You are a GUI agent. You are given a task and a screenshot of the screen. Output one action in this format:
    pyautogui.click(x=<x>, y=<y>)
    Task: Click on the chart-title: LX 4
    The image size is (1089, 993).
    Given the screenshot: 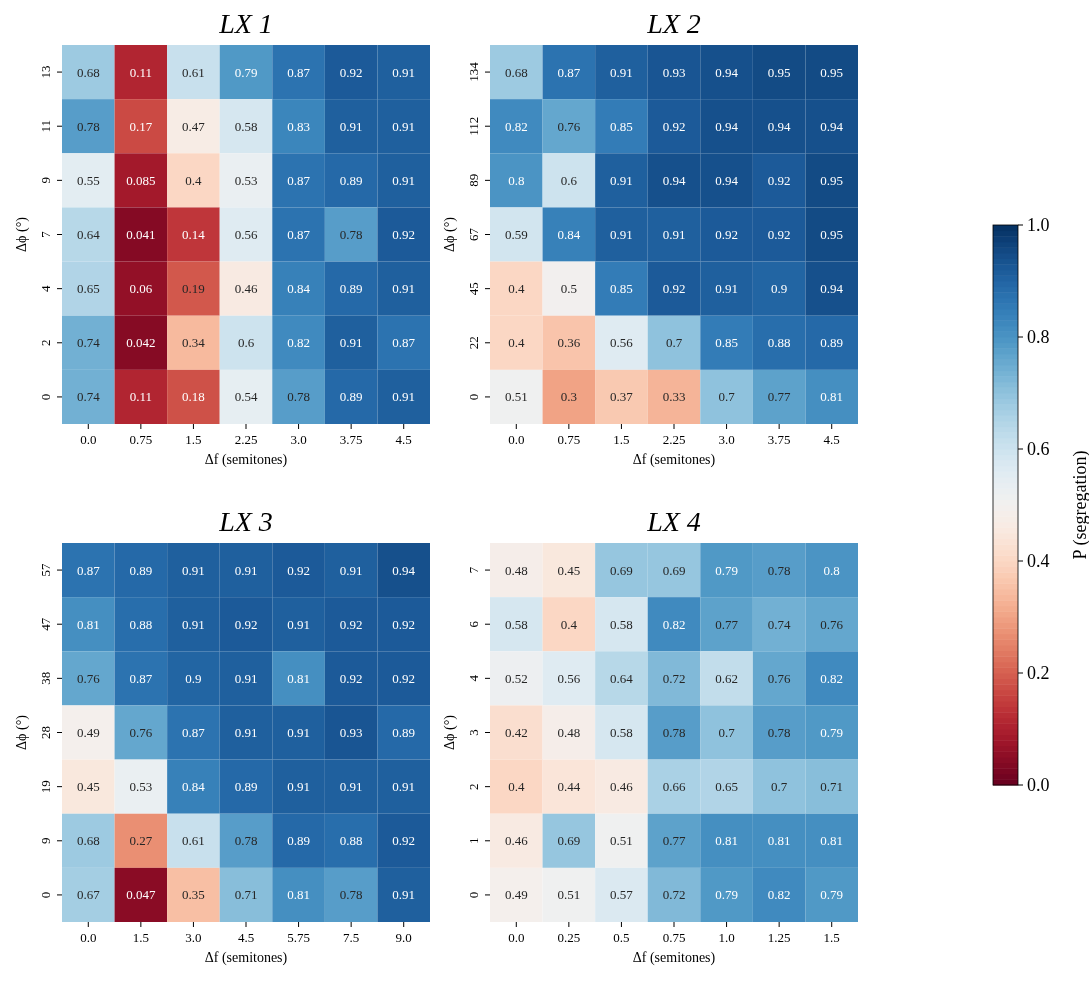 What is the action you would take?
    pyautogui.click(x=673, y=521)
    